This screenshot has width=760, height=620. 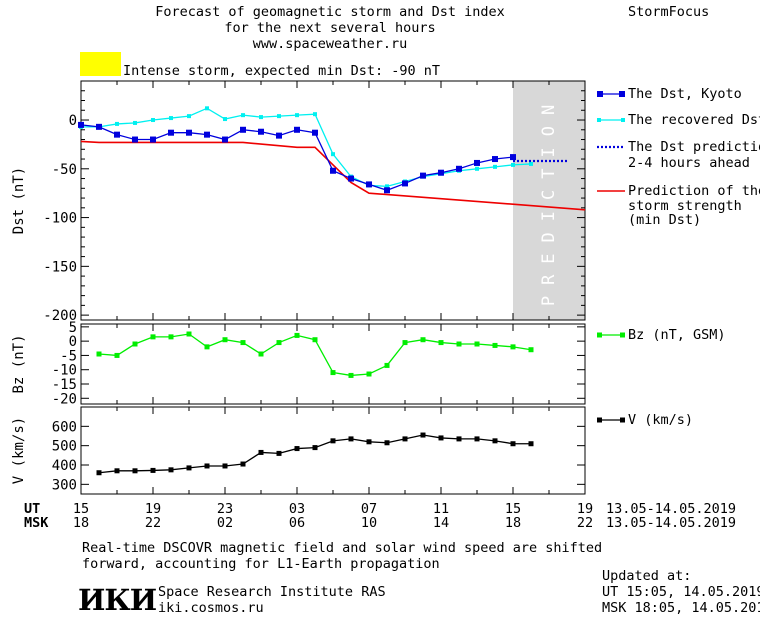 What do you see at coordinates (64, 170) in the screenshot?
I see `y-tick-label: -50` at bounding box center [64, 170].